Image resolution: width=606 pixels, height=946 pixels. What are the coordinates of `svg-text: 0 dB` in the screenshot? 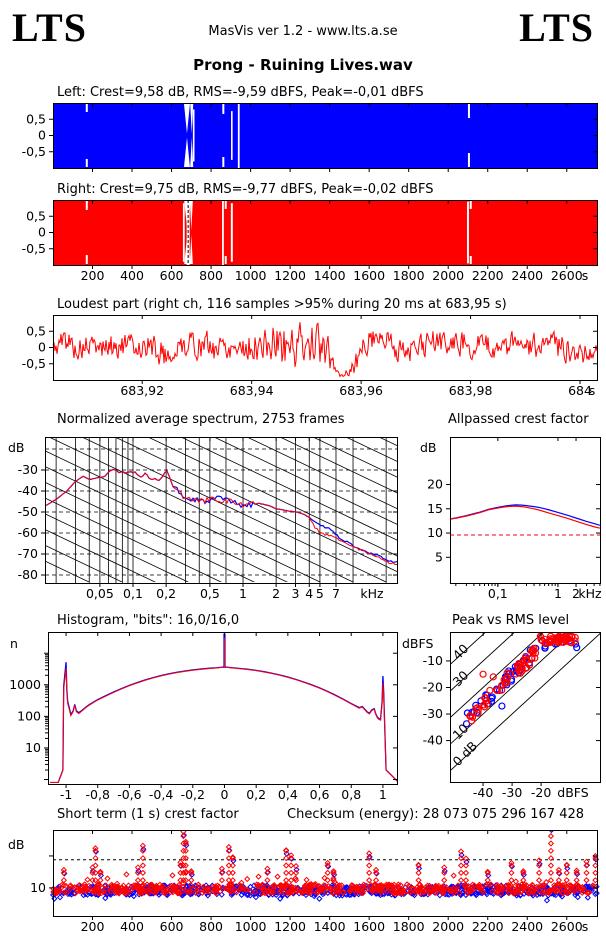 It's located at (465, 753).